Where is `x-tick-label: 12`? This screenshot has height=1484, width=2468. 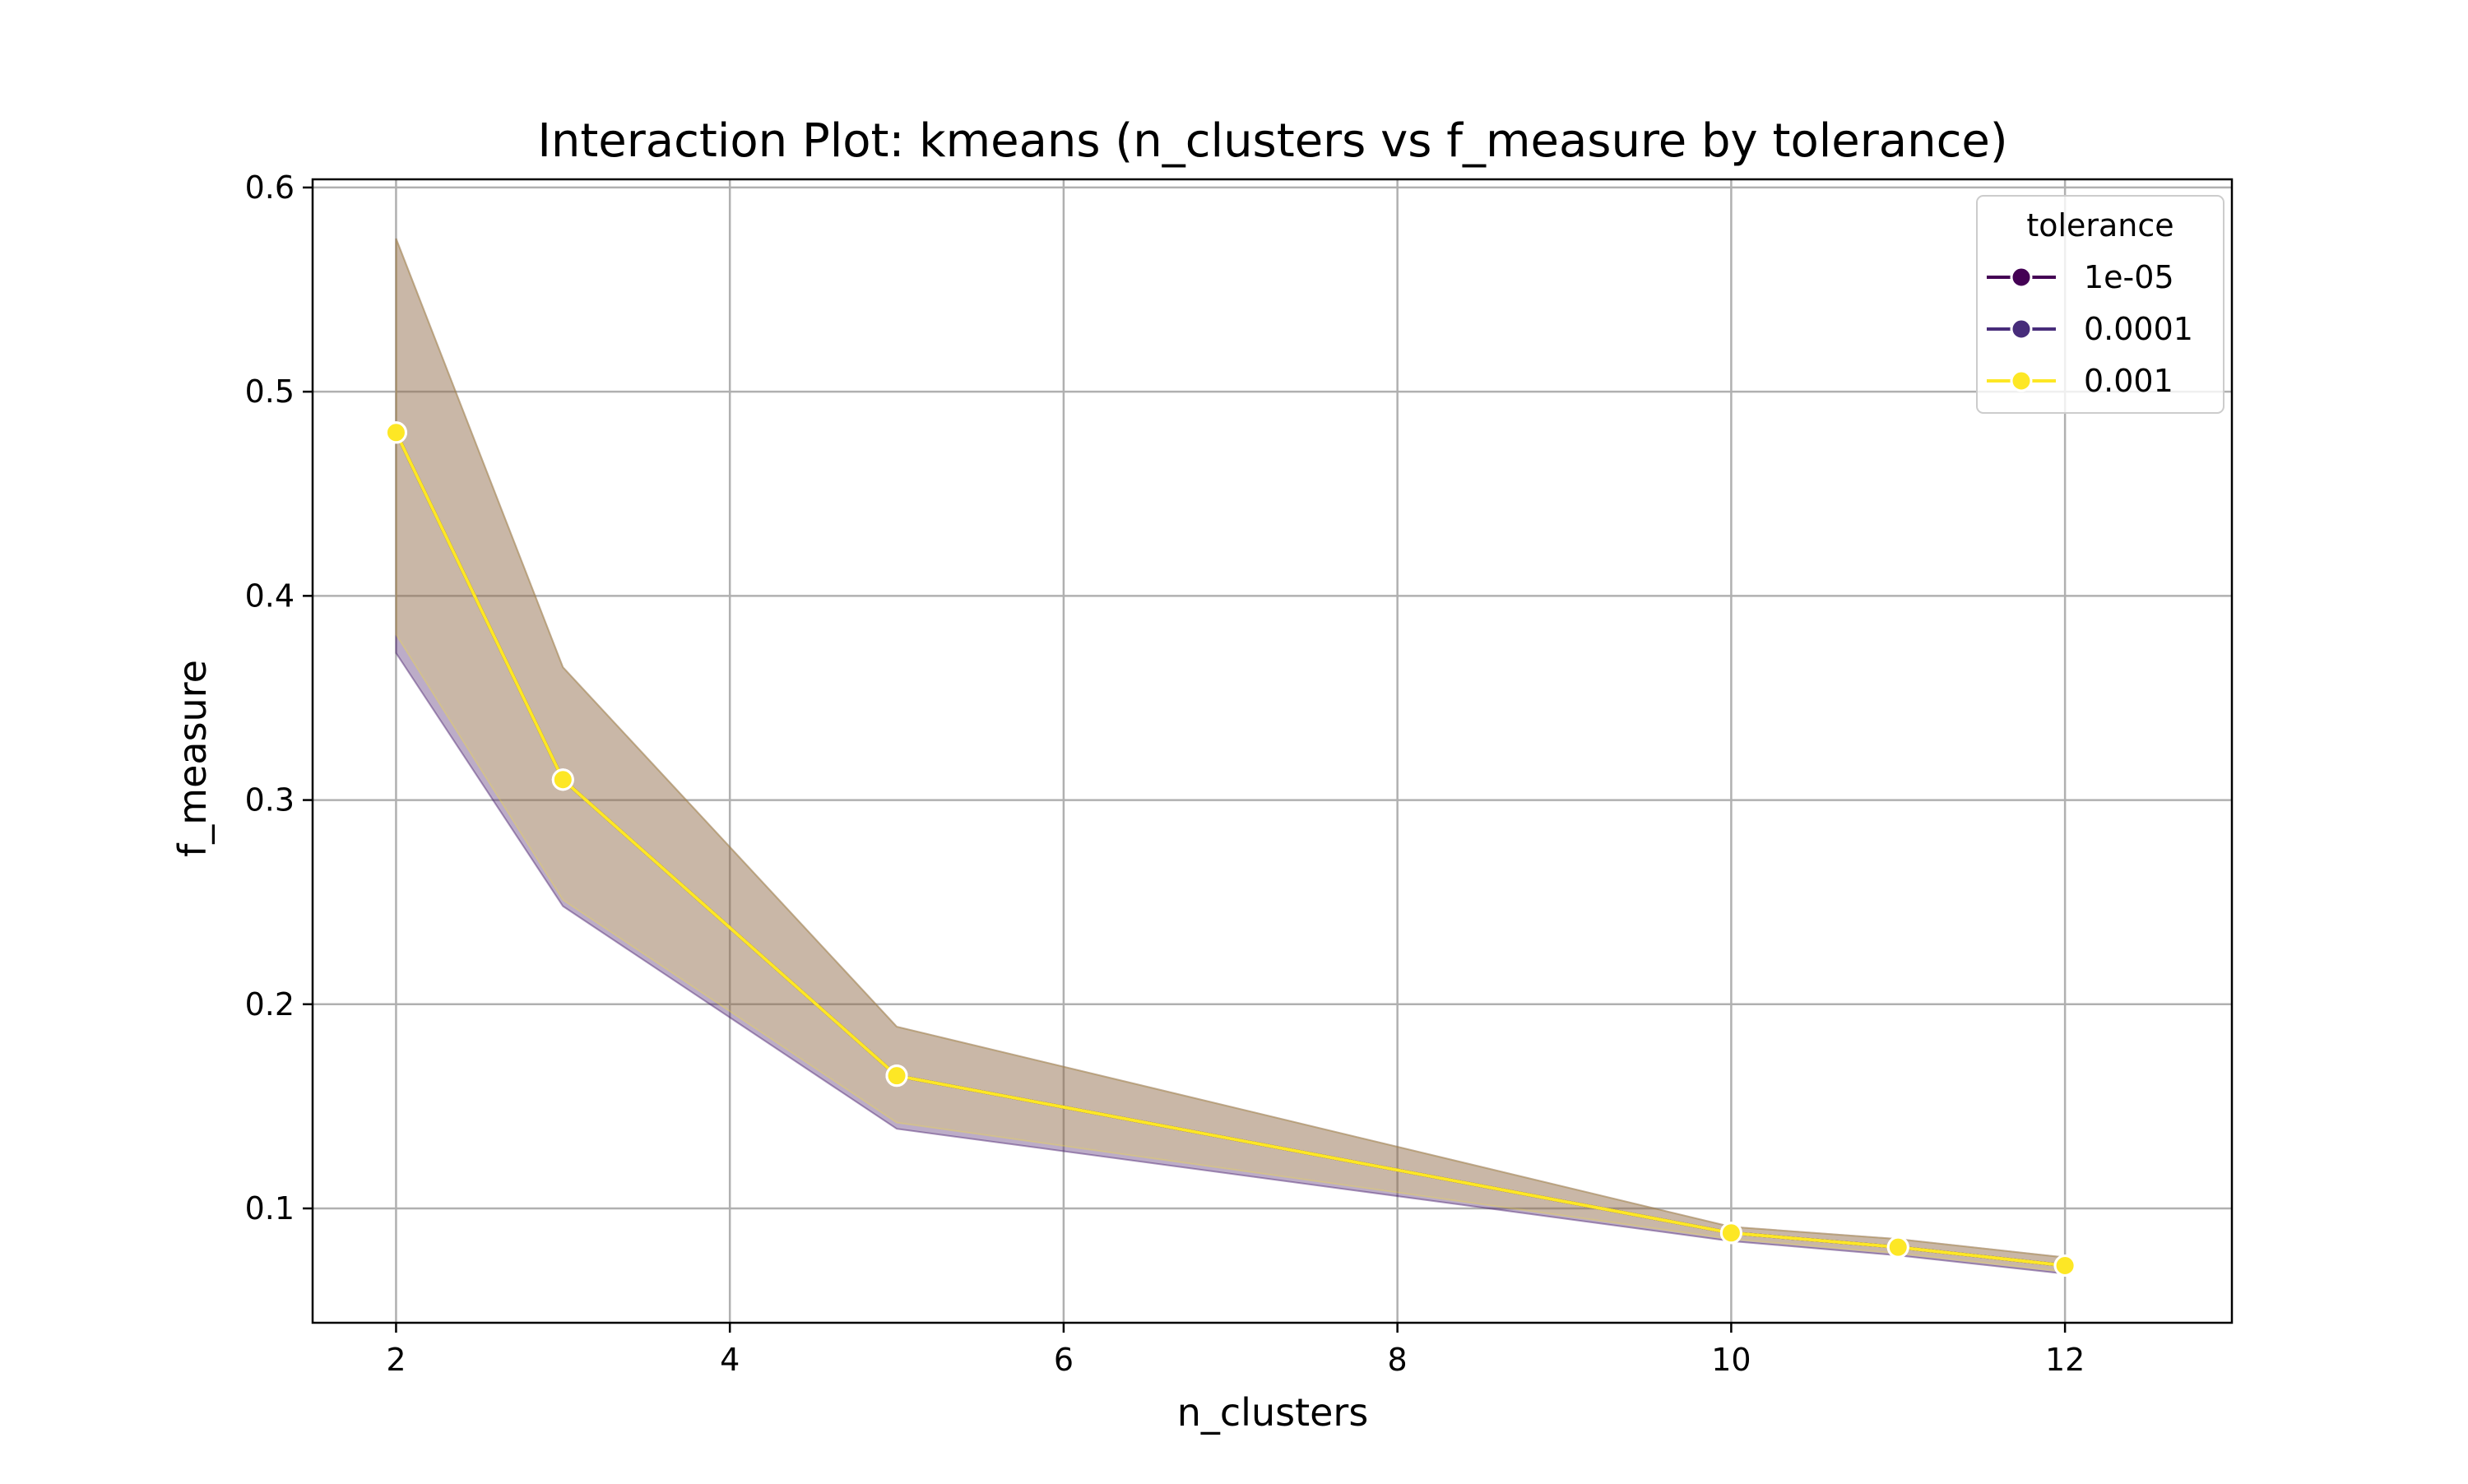 x-tick-label: 12 is located at coordinates (2065, 1360).